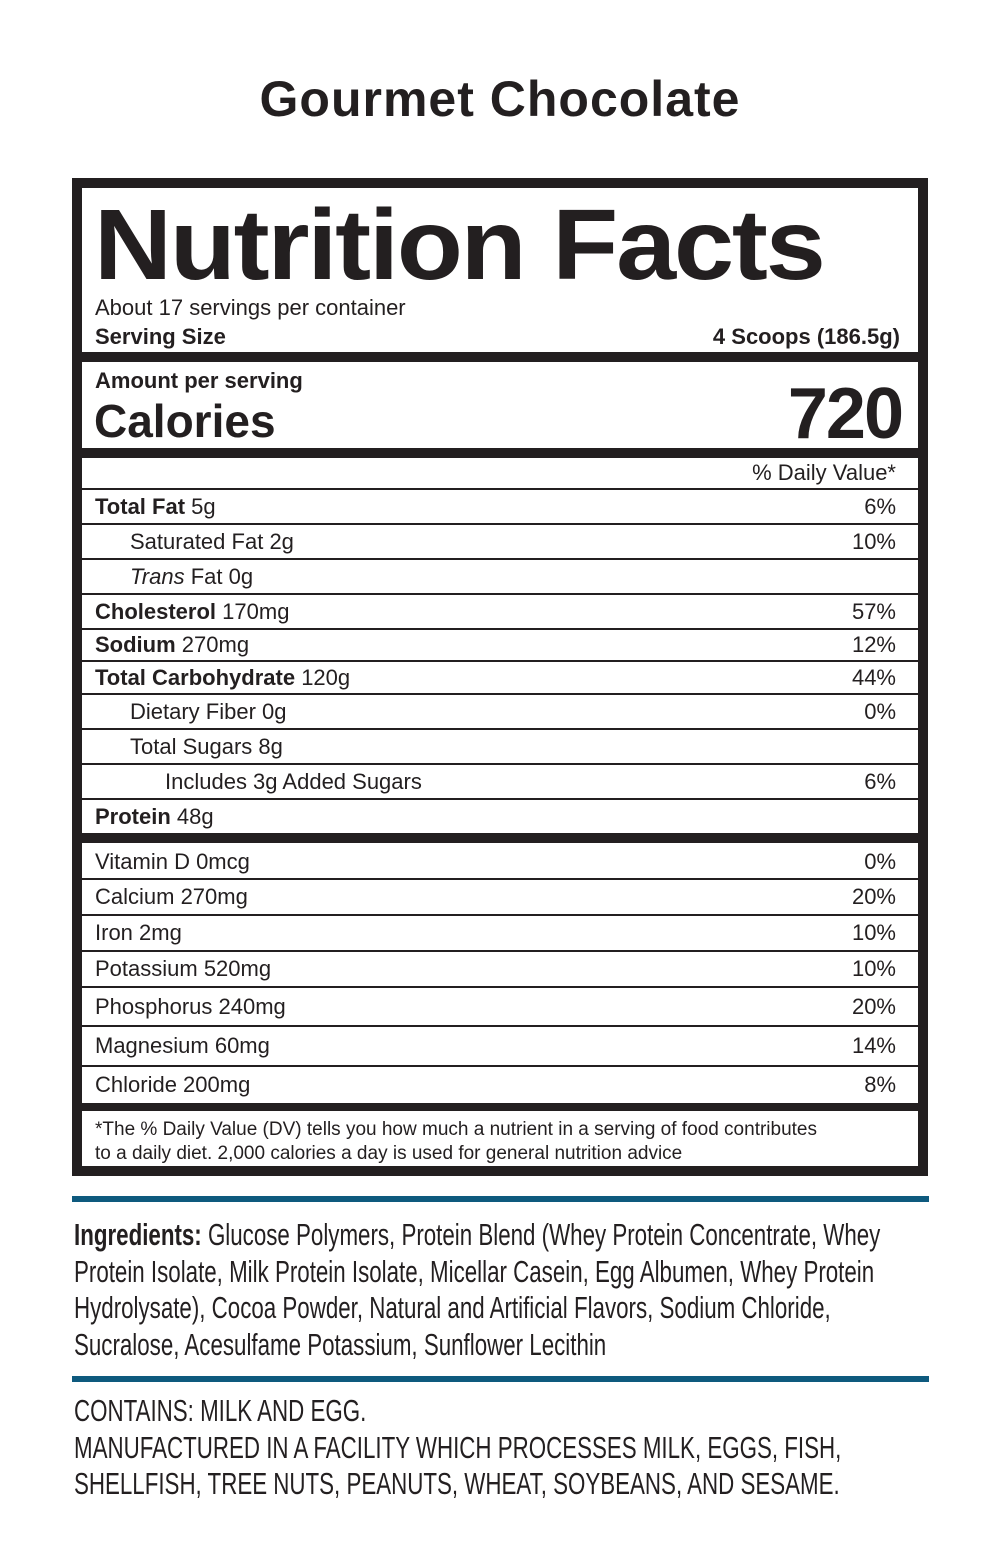 The image size is (1000, 1566). I want to click on nutrient-label: Total Sugars 8g, so click(206, 747).